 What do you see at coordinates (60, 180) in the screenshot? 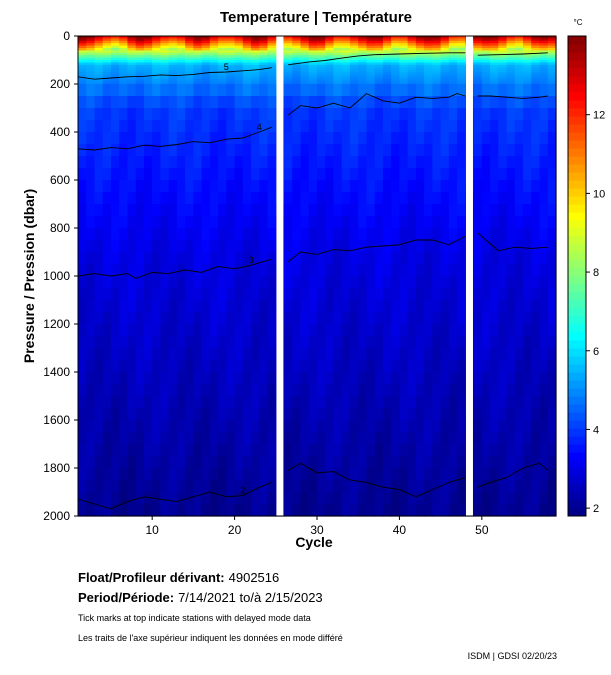
I see `y-tick-label: 600` at bounding box center [60, 180].